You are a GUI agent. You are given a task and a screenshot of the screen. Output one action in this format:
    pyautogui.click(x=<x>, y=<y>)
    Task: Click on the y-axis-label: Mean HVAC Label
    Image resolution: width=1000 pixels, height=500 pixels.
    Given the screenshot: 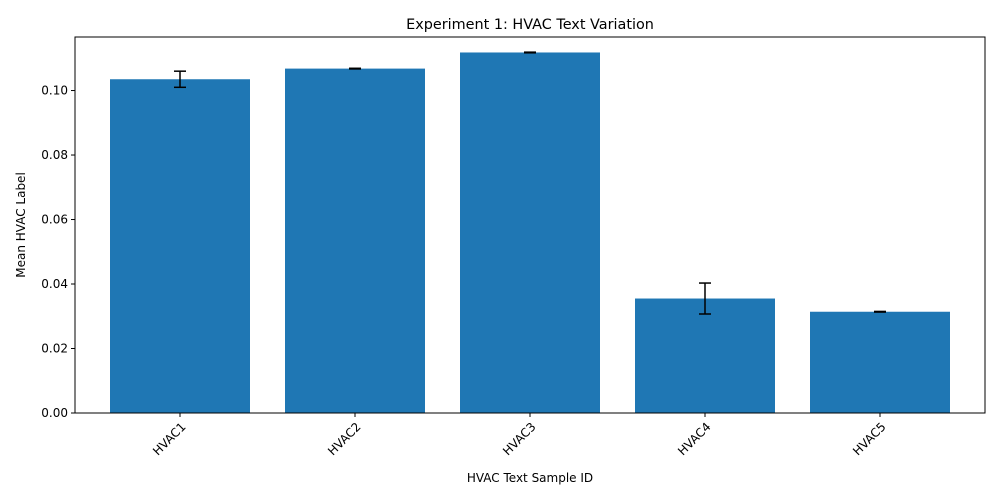 What is the action you would take?
    pyautogui.click(x=21, y=225)
    